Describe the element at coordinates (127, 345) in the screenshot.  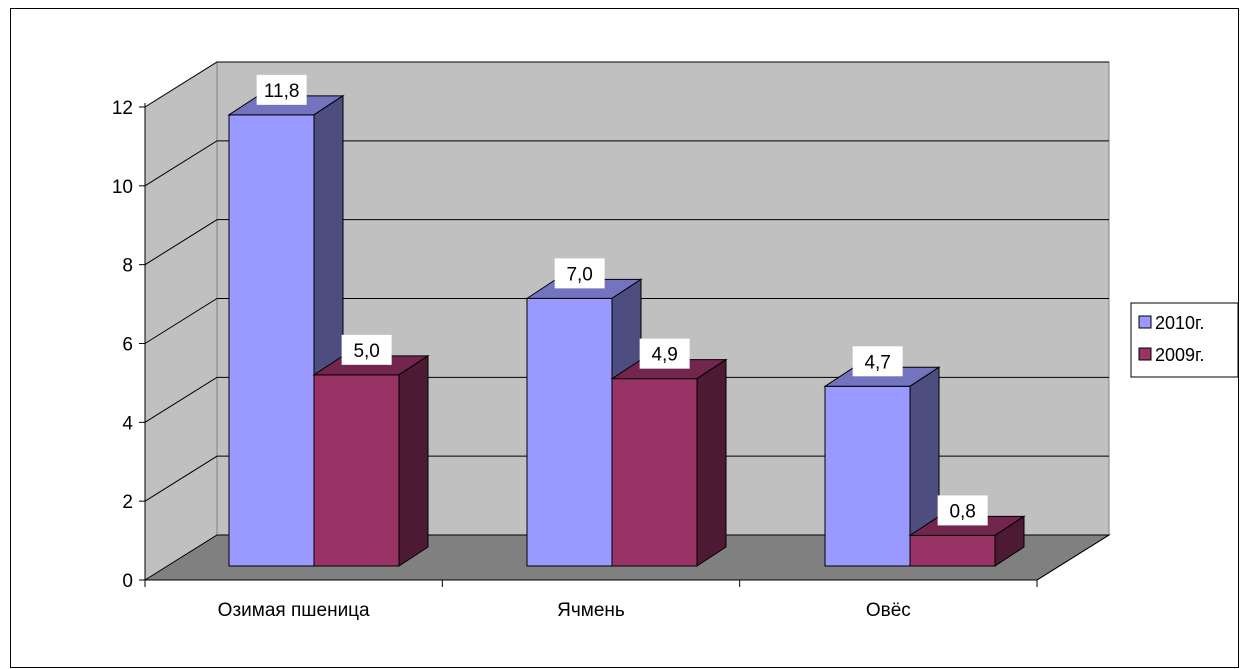
I see `y-tick-label: 6` at that location.